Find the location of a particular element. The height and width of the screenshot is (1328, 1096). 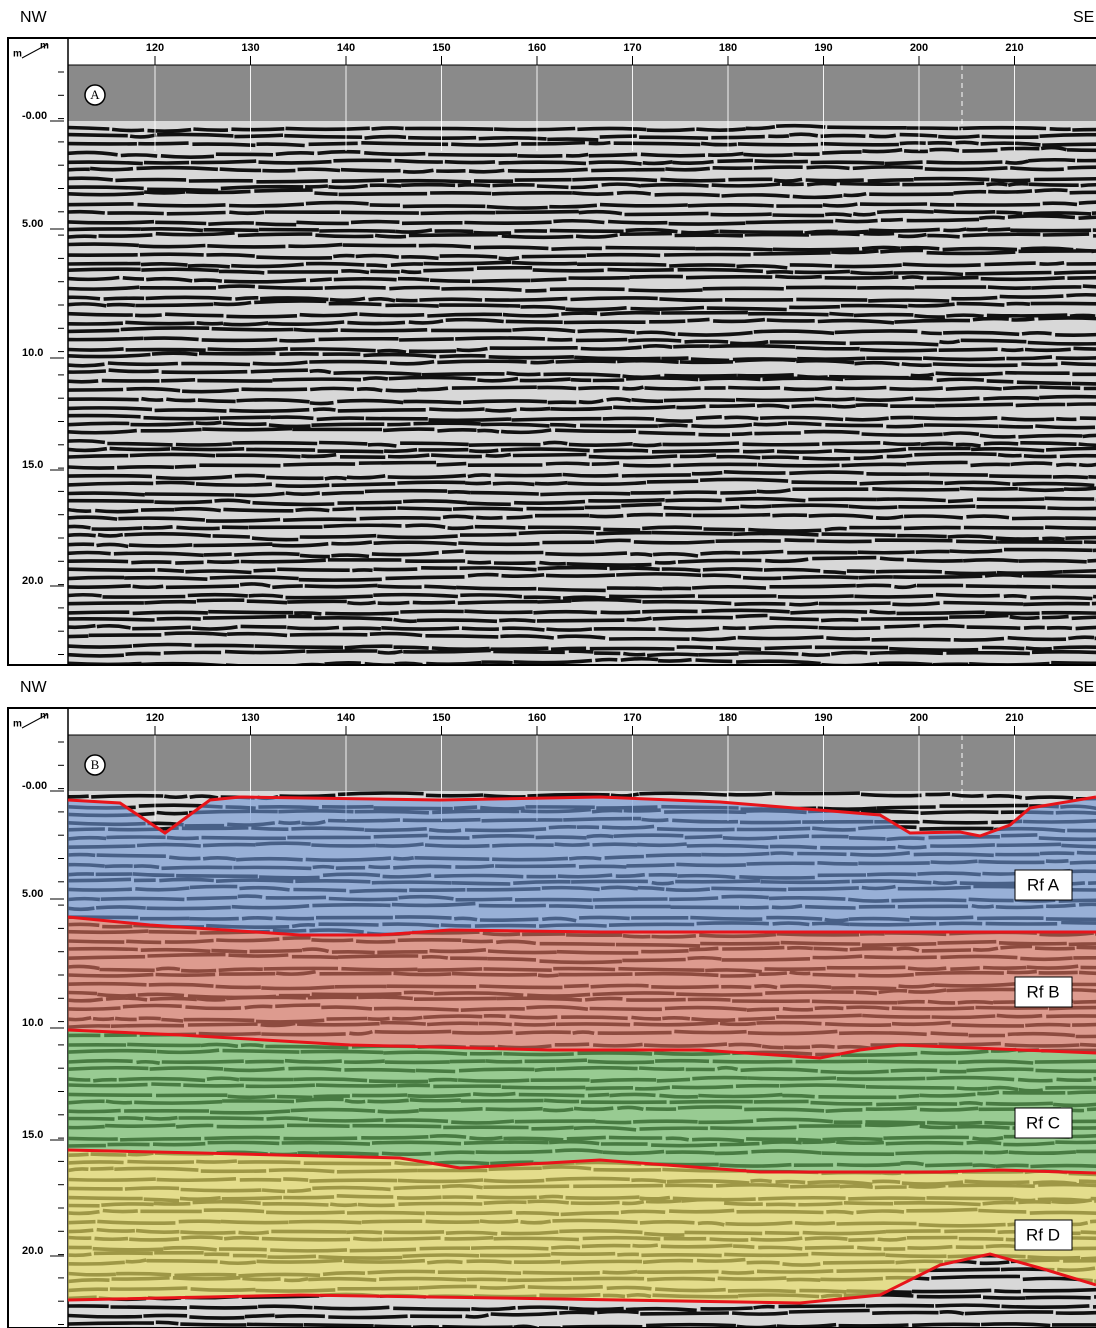

panel-label: B is located at coordinates (95, 764).